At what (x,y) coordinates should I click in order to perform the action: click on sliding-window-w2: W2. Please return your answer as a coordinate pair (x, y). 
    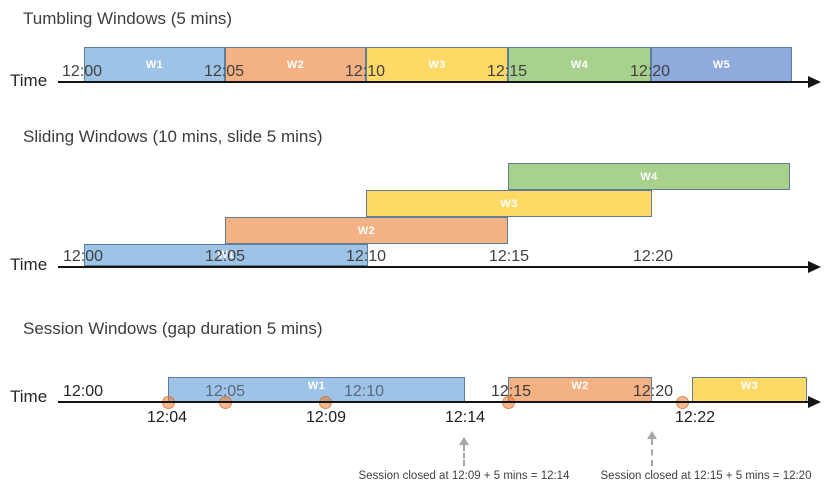
    Looking at the image, I should click on (366, 230).